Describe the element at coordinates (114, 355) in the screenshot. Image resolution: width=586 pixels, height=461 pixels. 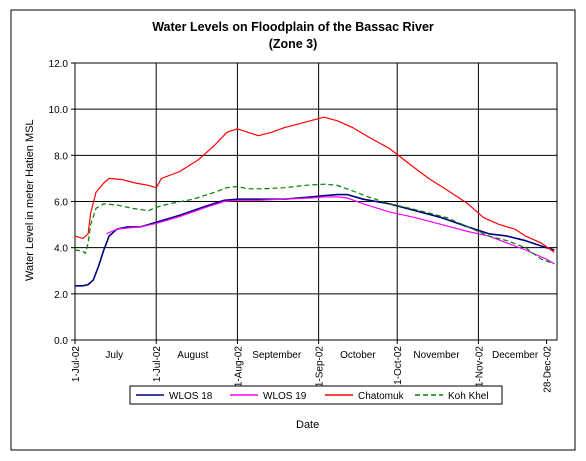
I see `x-month-label: July` at that location.